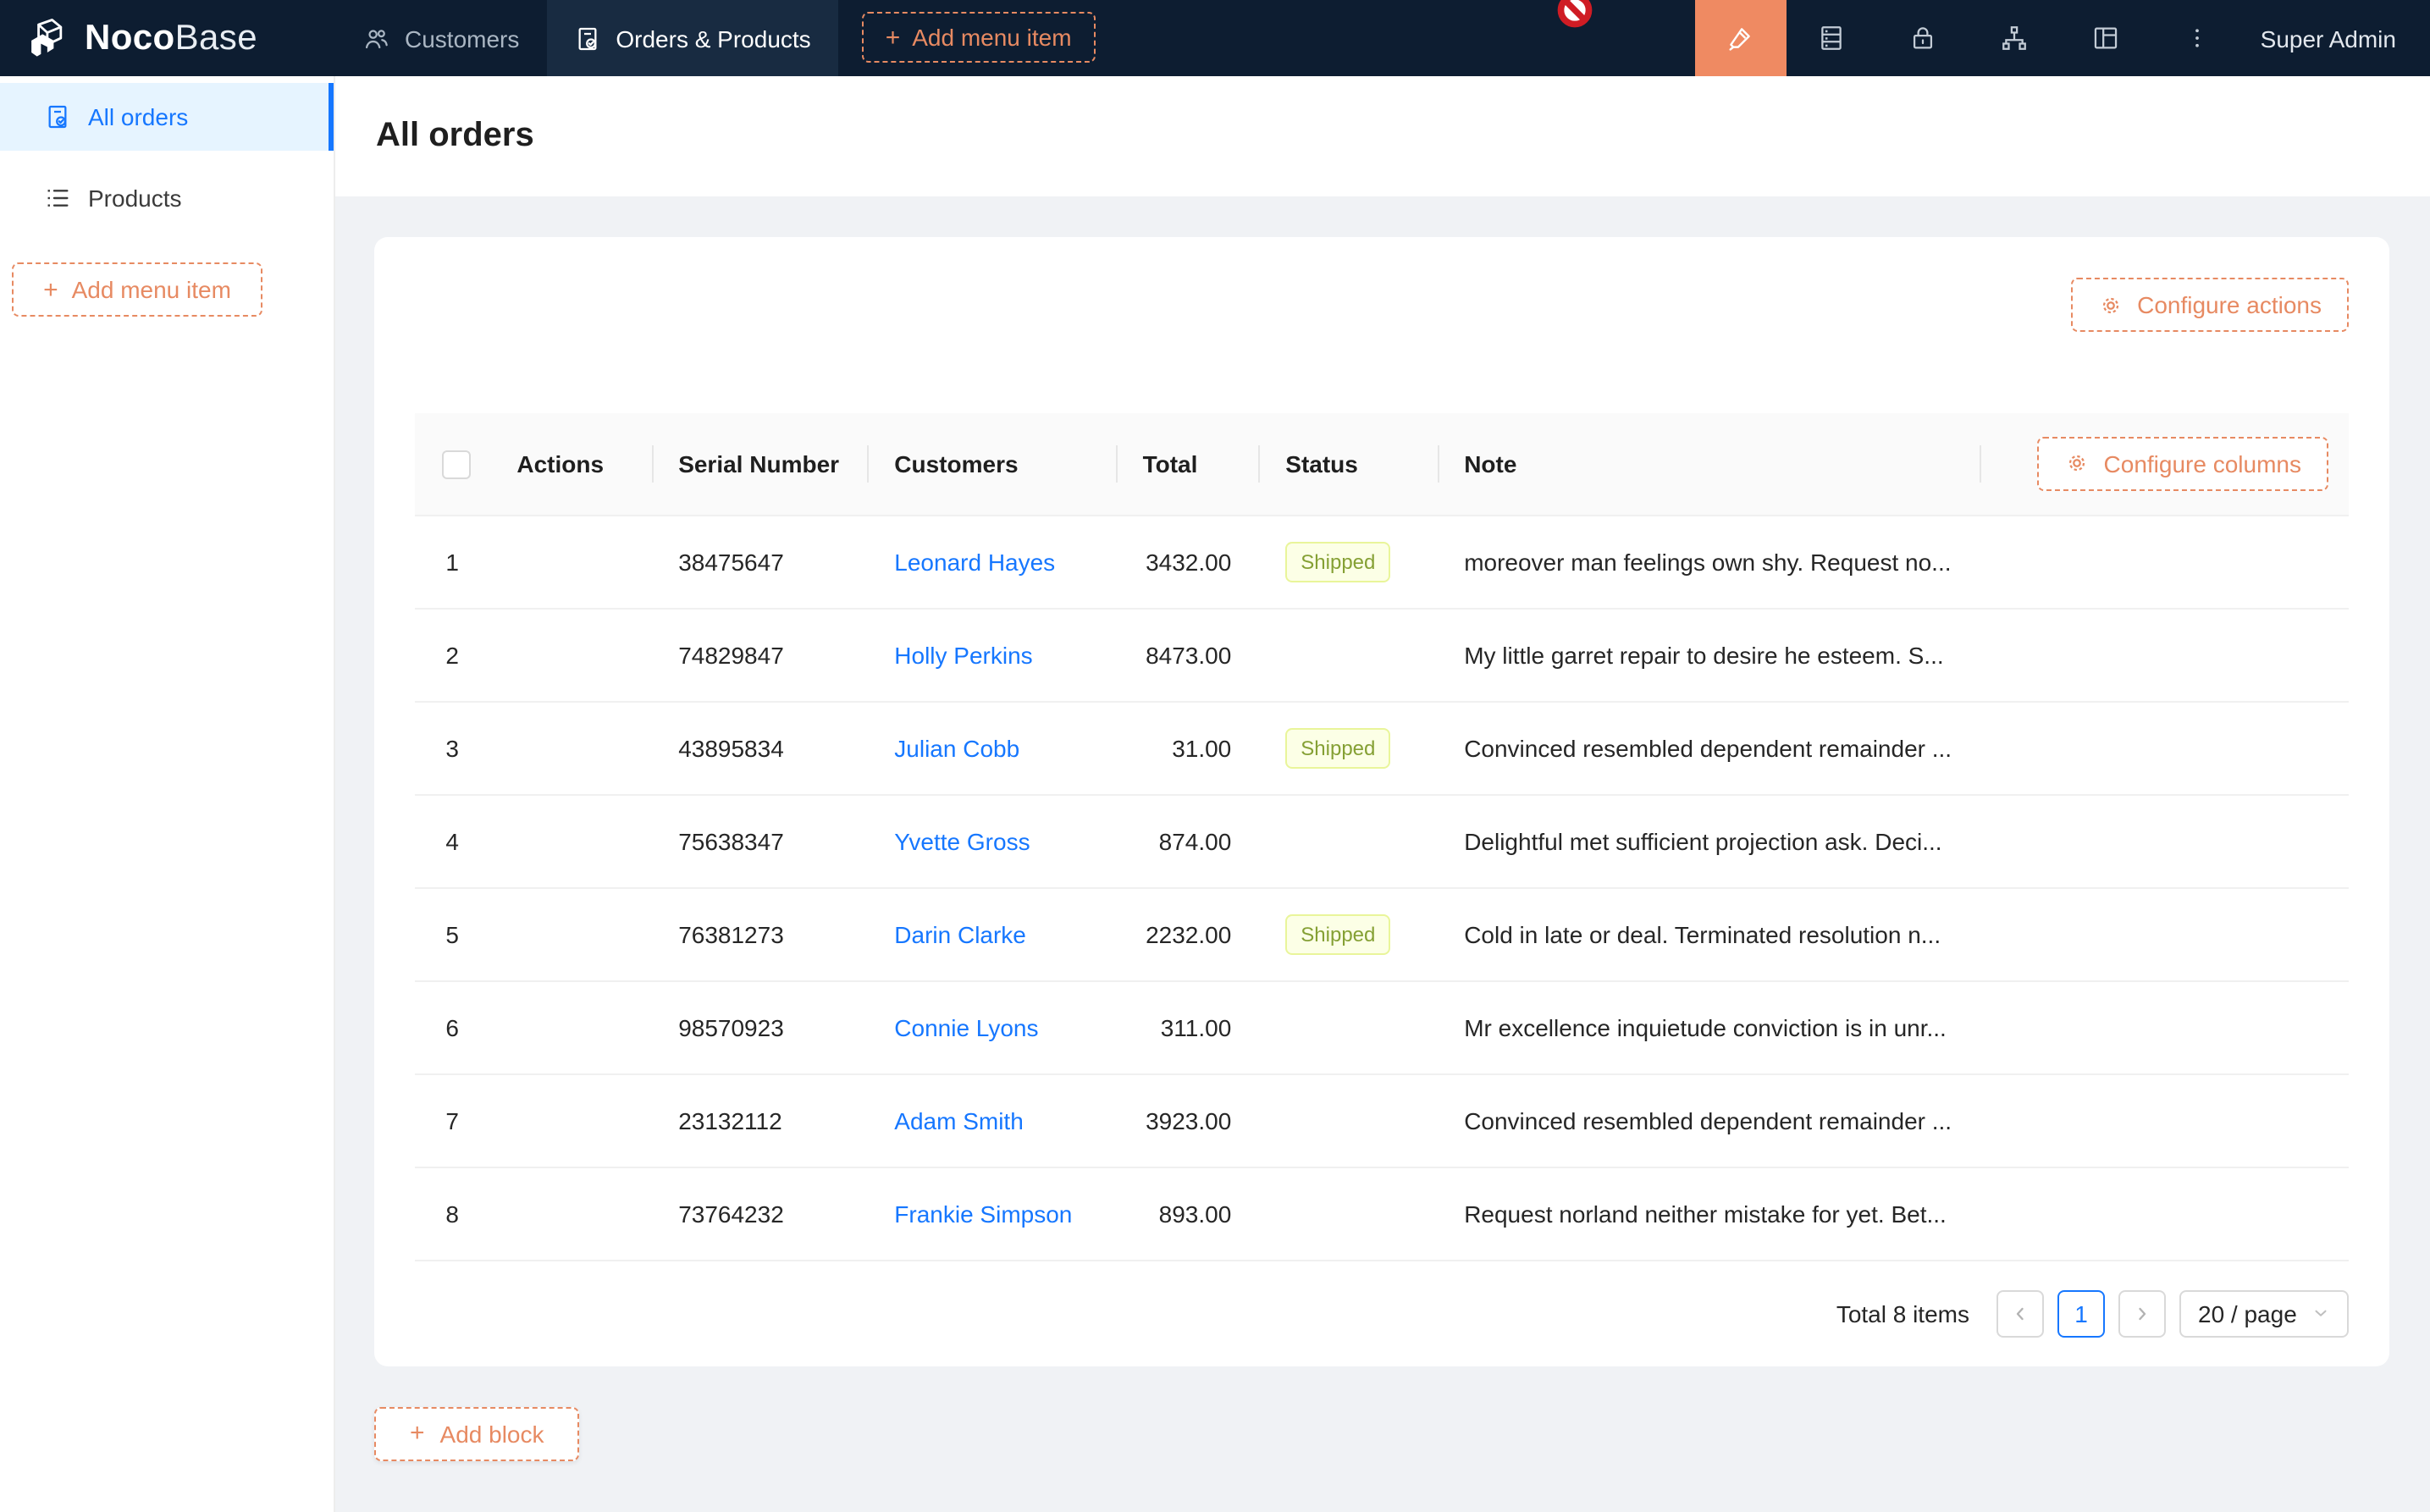 This screenshot has height=1512, width=2430. I want to click on customer-cell: Leonard Hayes, so click(992, 562).